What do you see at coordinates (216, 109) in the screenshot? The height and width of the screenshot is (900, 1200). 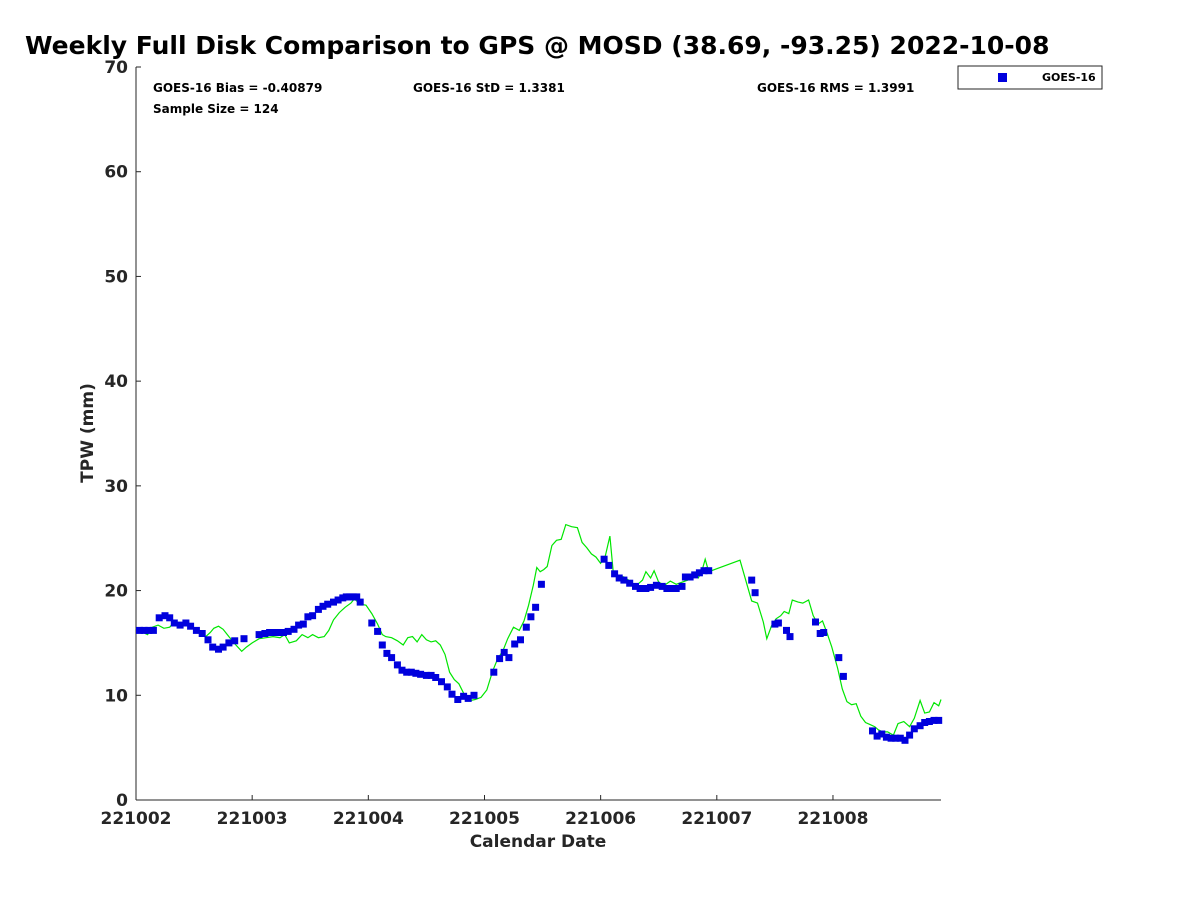 I see `sample-size-annotation: Sample Size = 124` at bounding box center [216, 109].